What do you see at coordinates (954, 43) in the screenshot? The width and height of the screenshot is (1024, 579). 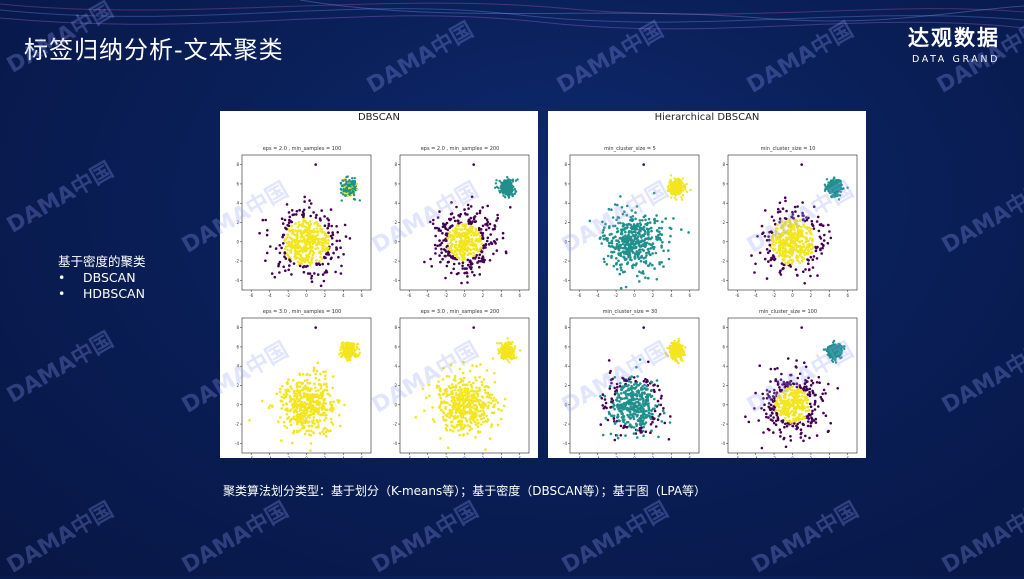 I see `brand-logo: 达观数据 DATA GRAND` at bounding box center [954, 43].